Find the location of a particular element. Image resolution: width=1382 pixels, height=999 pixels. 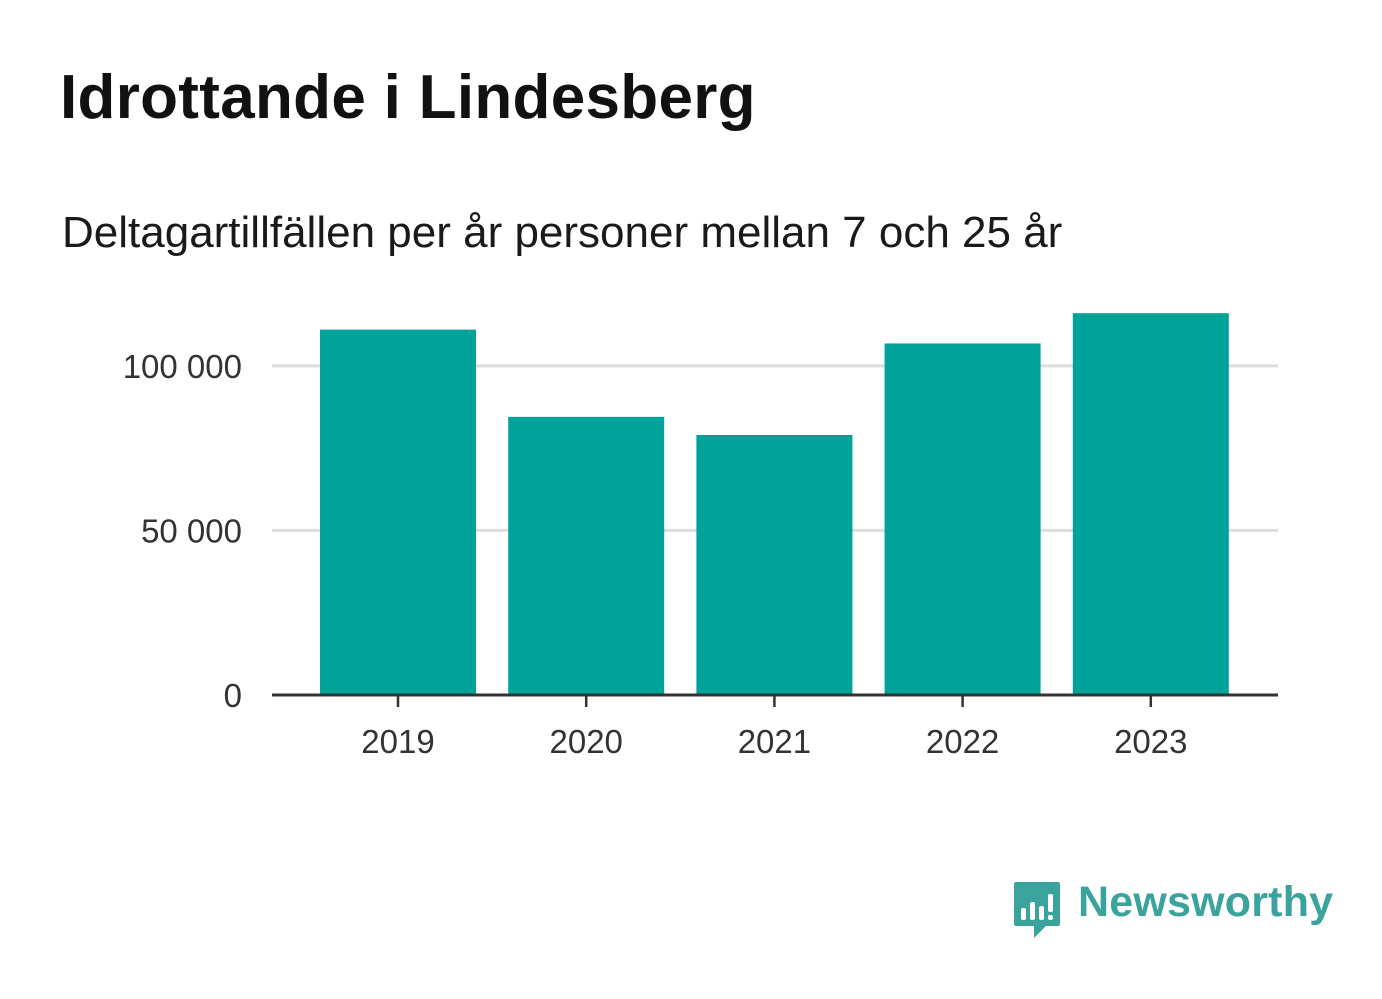

axes is located at coordinates (775, 700).